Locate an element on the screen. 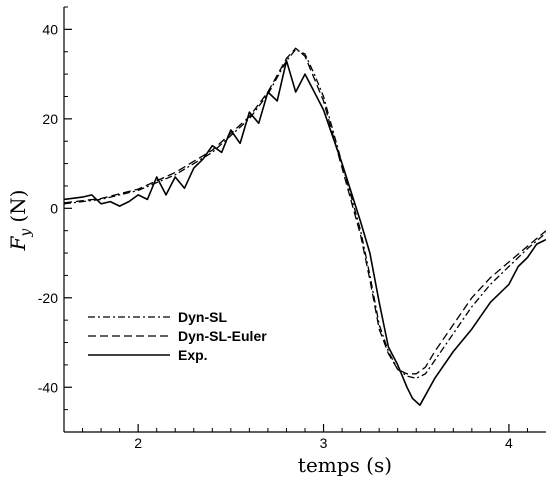  y-axis-title-sub: y is located at coordinates (26, 233).